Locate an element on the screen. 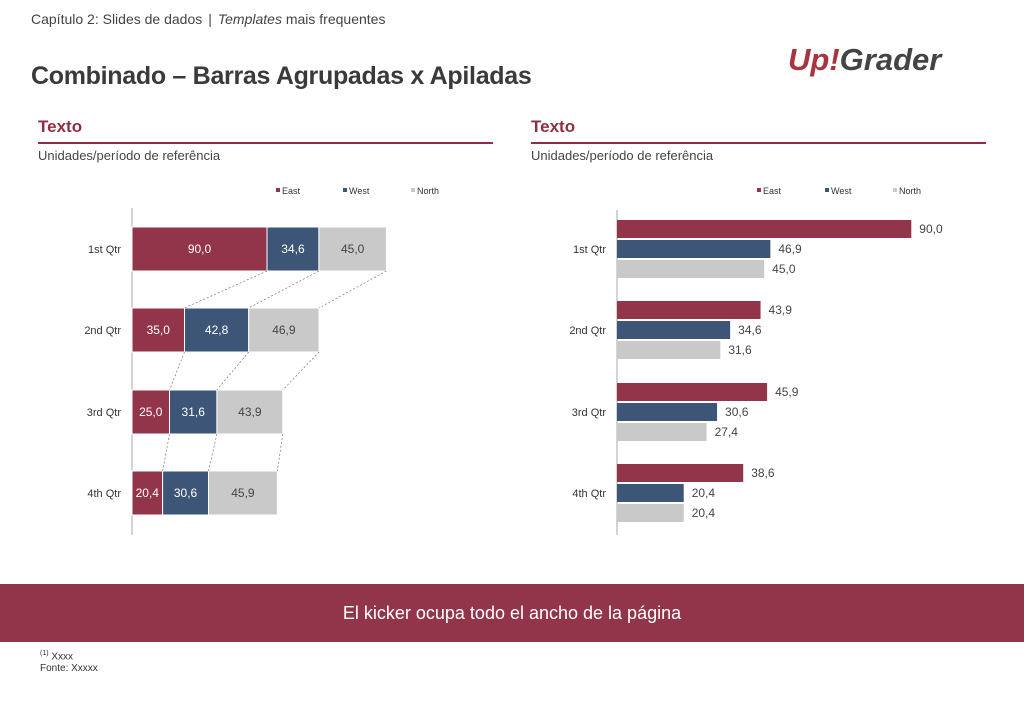  clustered-category-label: 3rd Qtr is located at coordinates (589, 413).